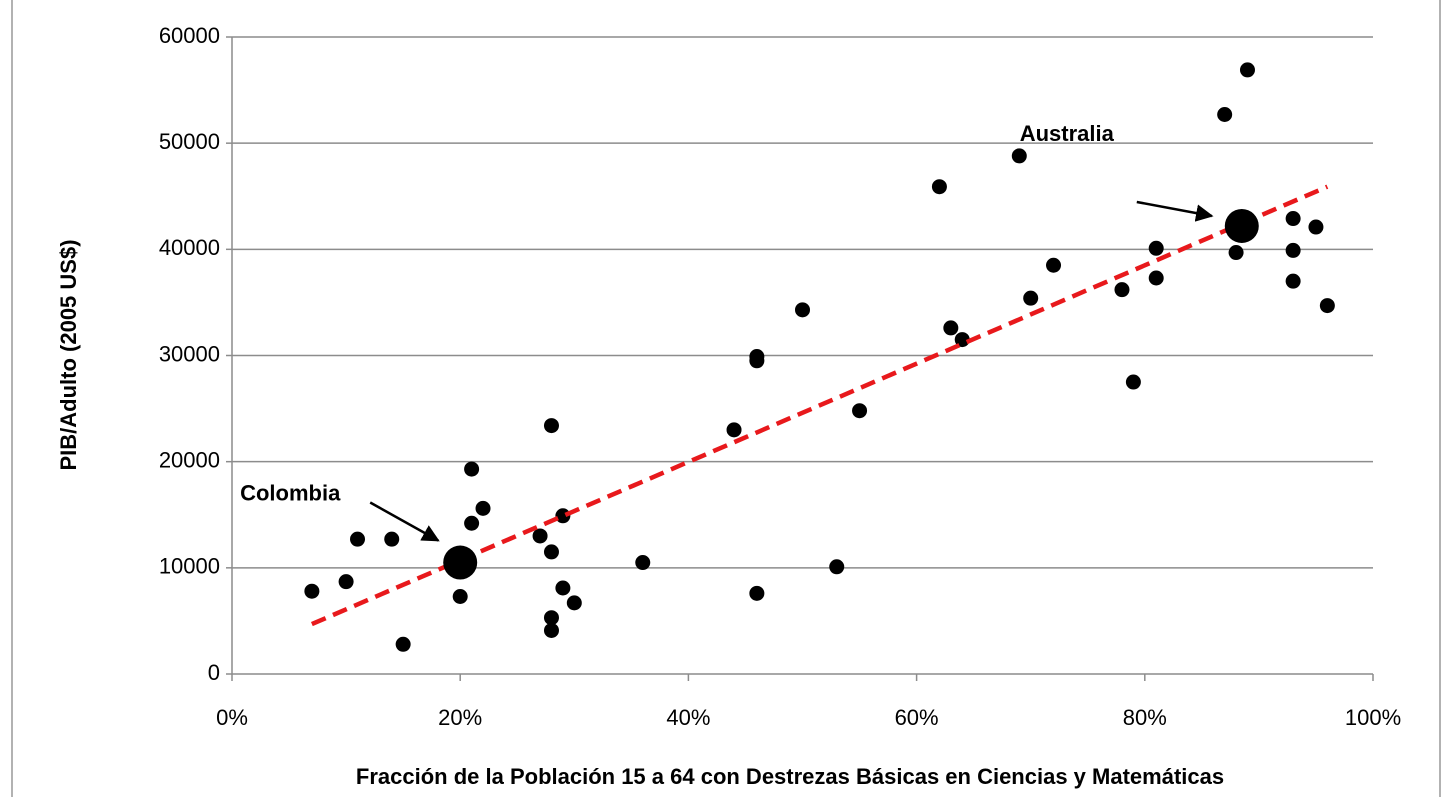 The height and width of the screenshot is (797, 1451). What do you see at coordinates (460, 717) in the screenshot?
I see `x-tick-label: 20%` at bounding box center [460, 717].